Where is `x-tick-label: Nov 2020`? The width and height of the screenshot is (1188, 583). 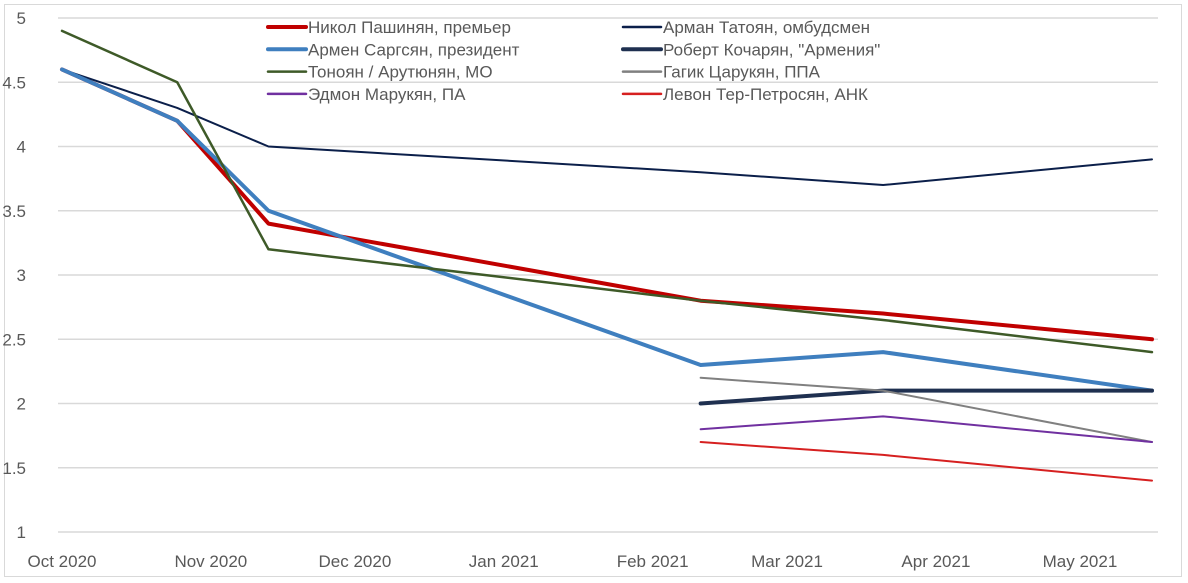 x-tick-label: Nov 2020 is located at coordinates (210, 561).